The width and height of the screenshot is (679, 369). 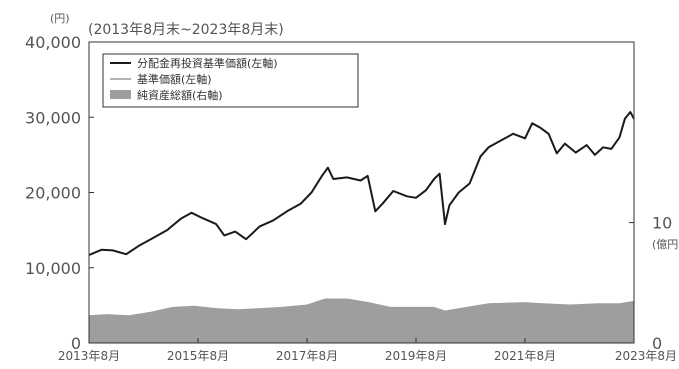 What do you see at coordinates (53, 268) in the screenshot?
I see `y-left-tick-label: 10,000` at bounding box center [53, 268].